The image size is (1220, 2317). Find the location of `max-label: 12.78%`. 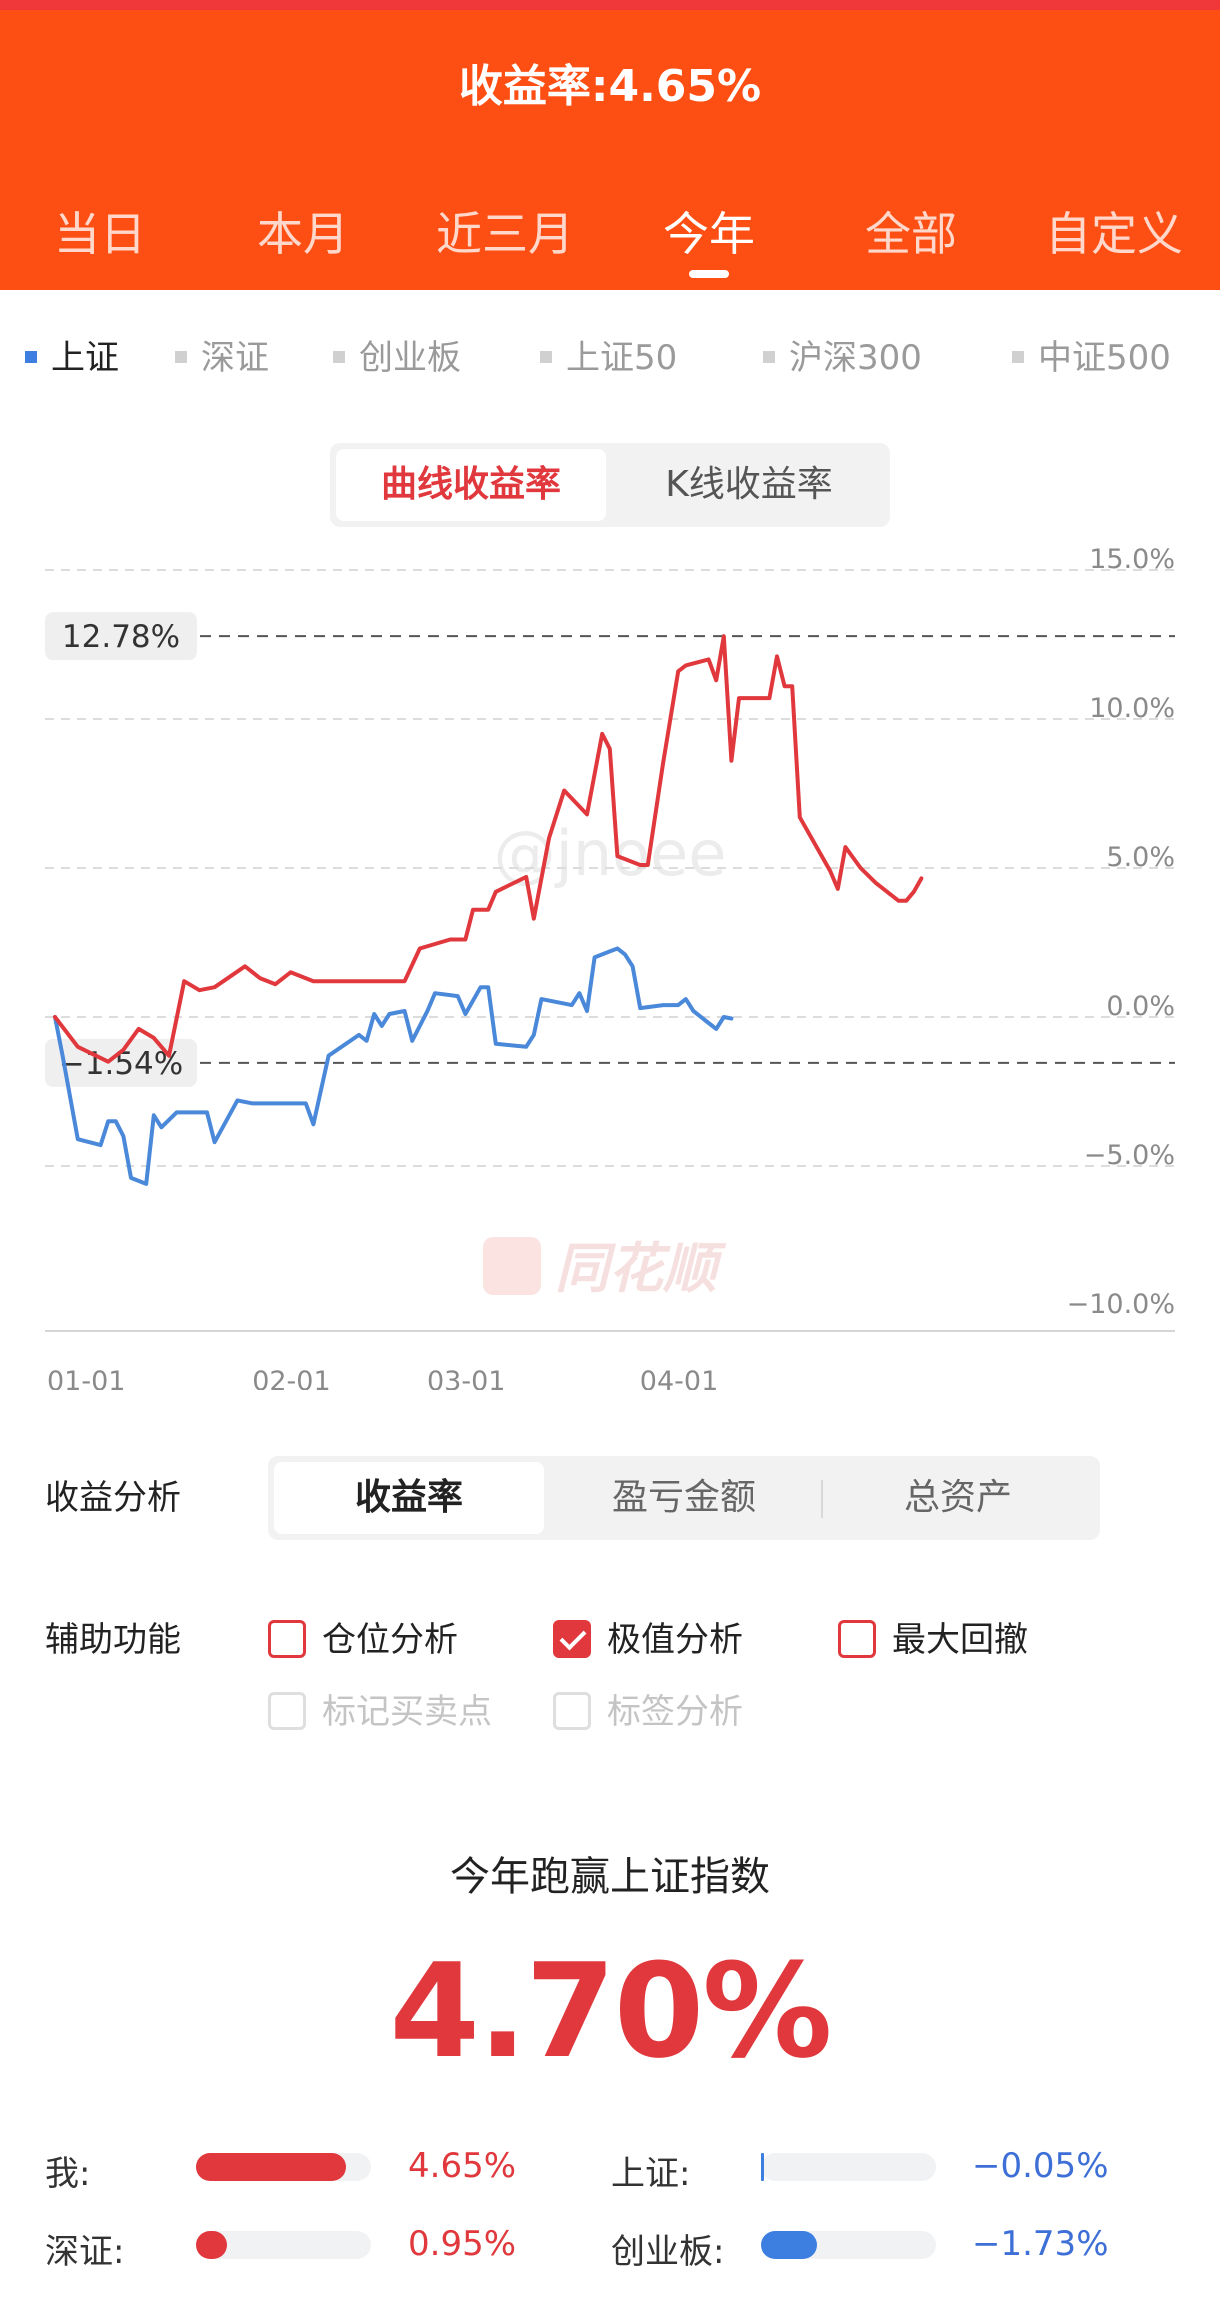

max-label: 12.78% is located at coordinates (121, 637).